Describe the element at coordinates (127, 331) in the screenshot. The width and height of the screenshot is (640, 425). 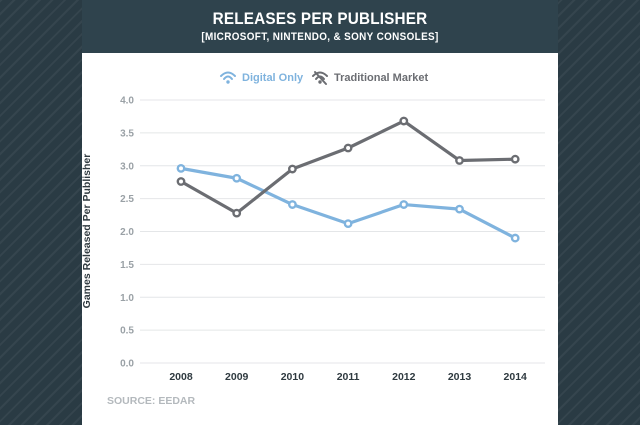
I see `y-tick-label: 0.5` at that location.